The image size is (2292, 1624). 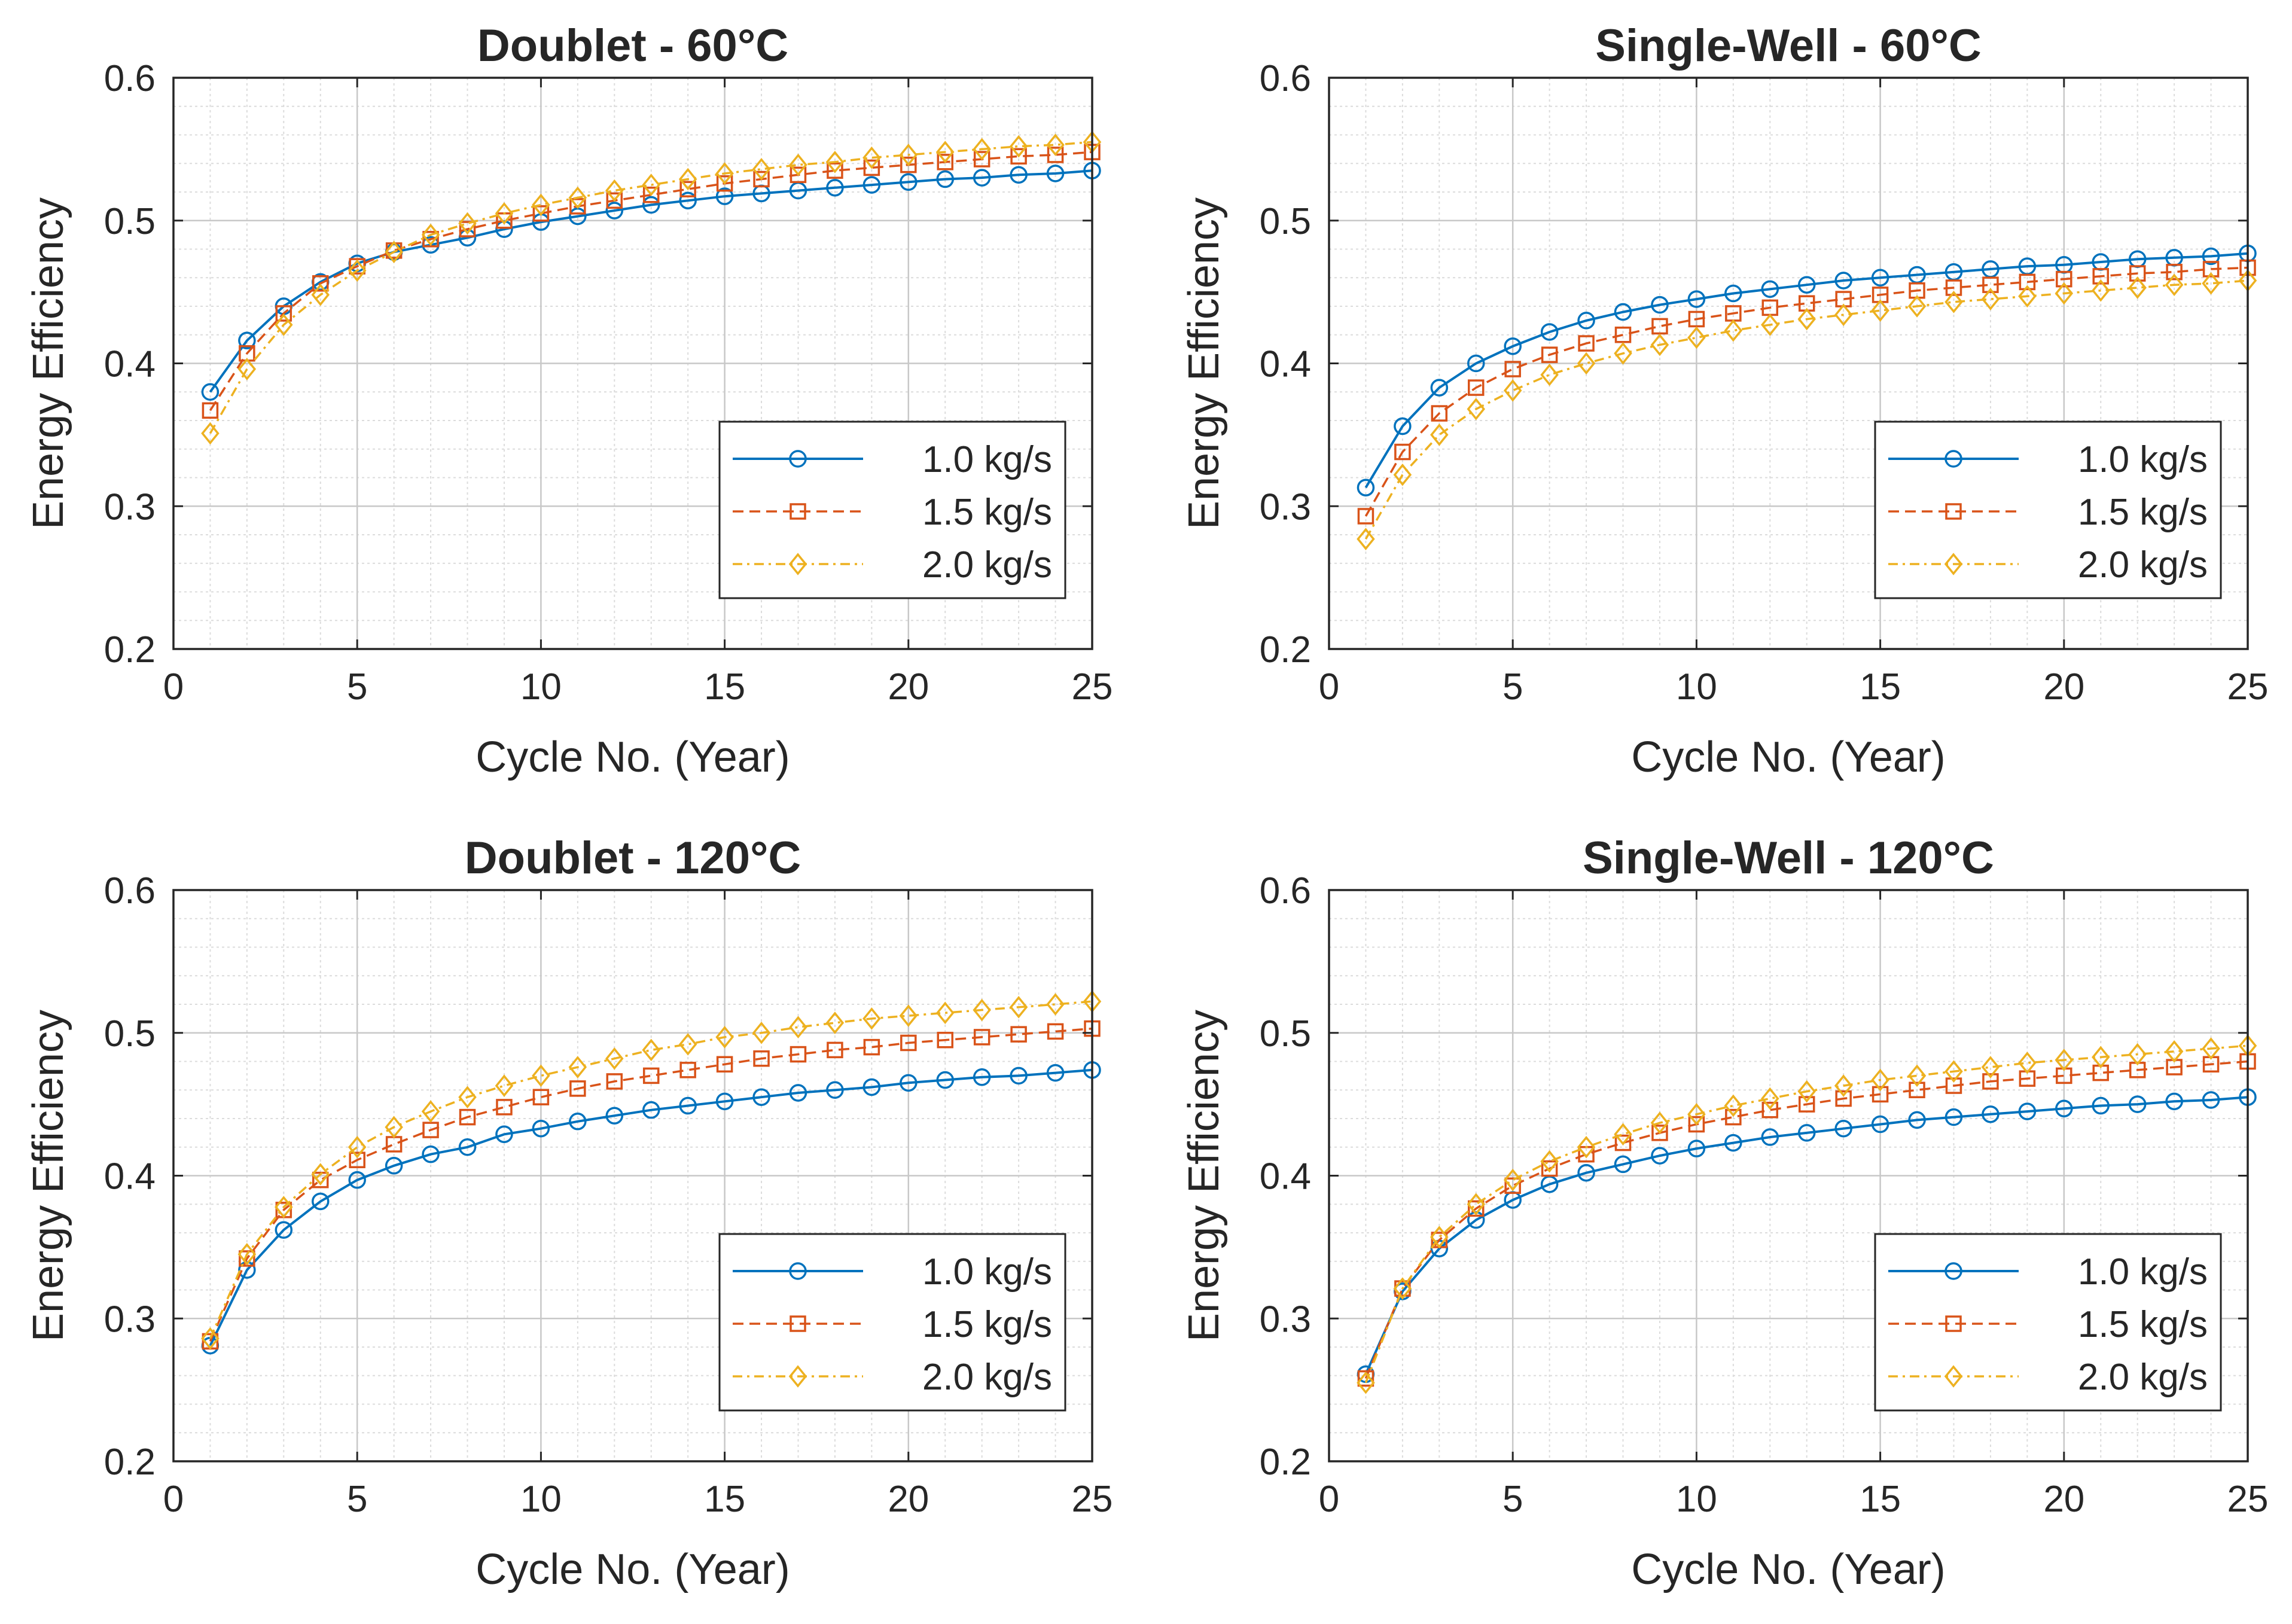 I want to click on y-tick-label: 0.4, so click(x=130, y=364).